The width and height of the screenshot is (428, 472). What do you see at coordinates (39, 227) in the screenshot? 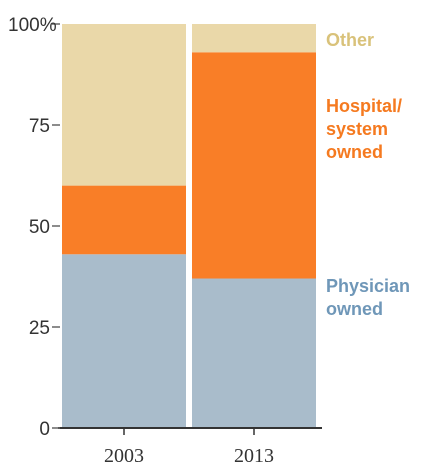
I see `y-tick-label: 50` at bounding box center [39, 227].